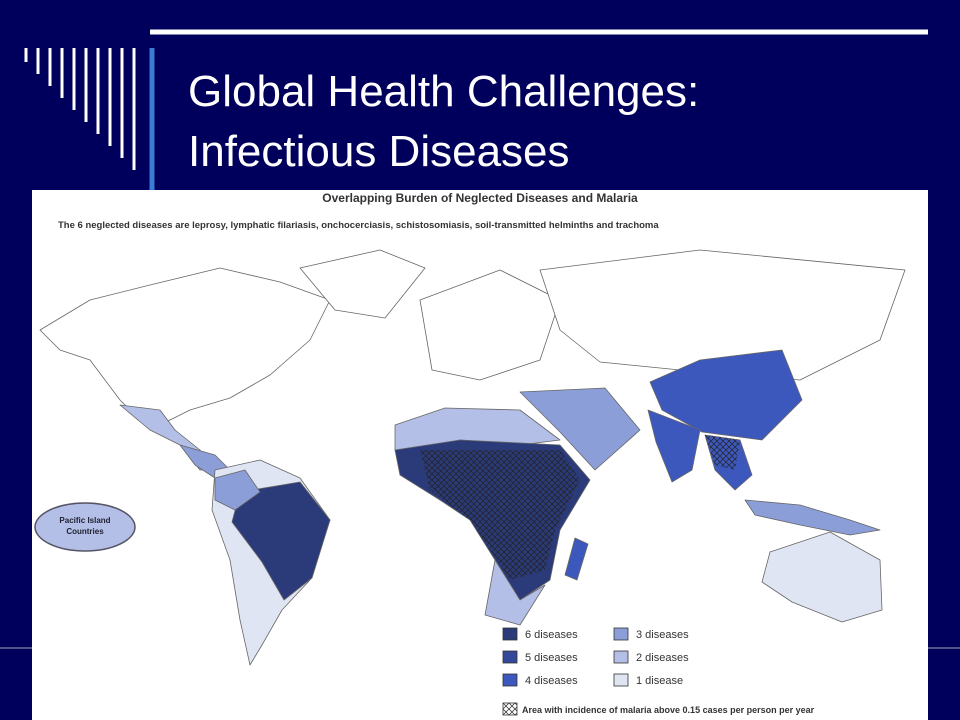  I want to click on greenland, so click(362, 284).